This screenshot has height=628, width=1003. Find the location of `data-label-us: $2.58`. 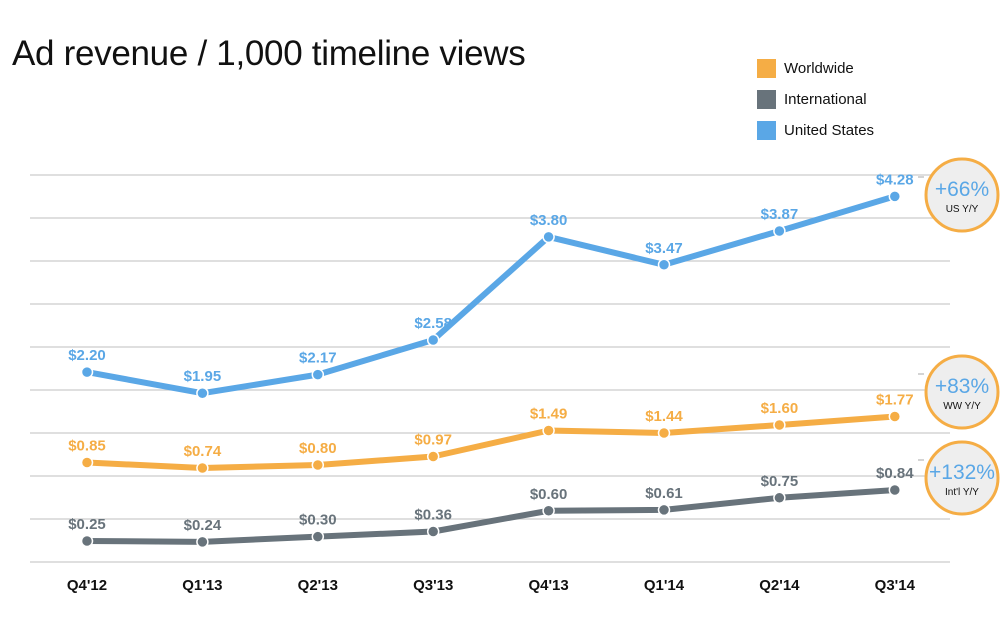

data-label-us: $2.58 is located at coordinates (433, 323).